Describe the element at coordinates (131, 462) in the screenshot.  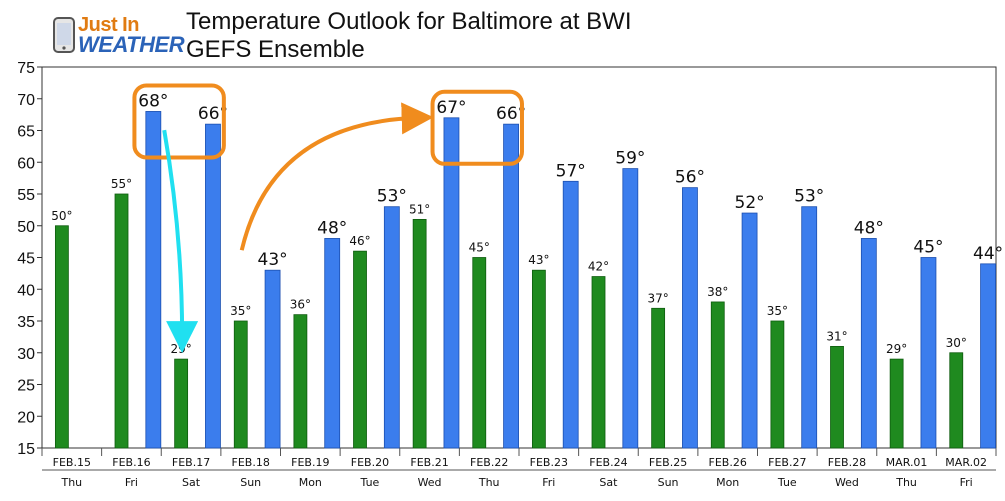
I see `x-date-label: FEB.16` at that location.